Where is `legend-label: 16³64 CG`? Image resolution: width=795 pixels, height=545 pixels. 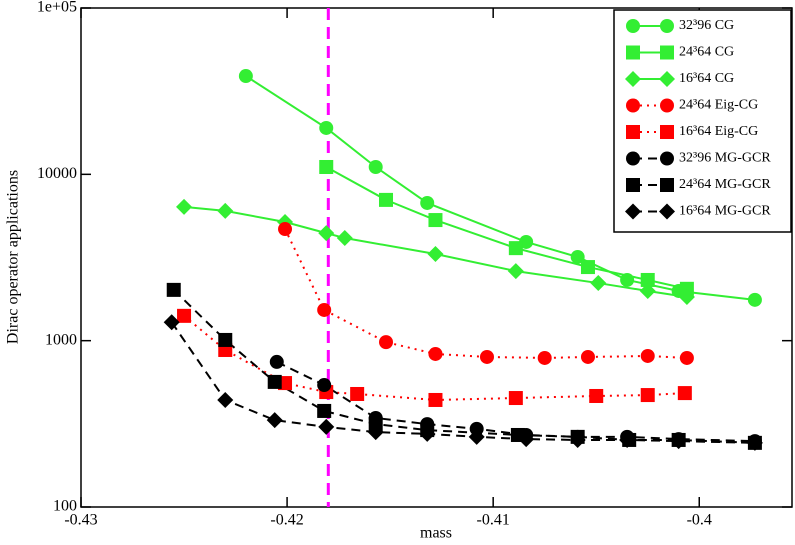 legend-label: 16³64 CG is located at coordinates (706, 78).